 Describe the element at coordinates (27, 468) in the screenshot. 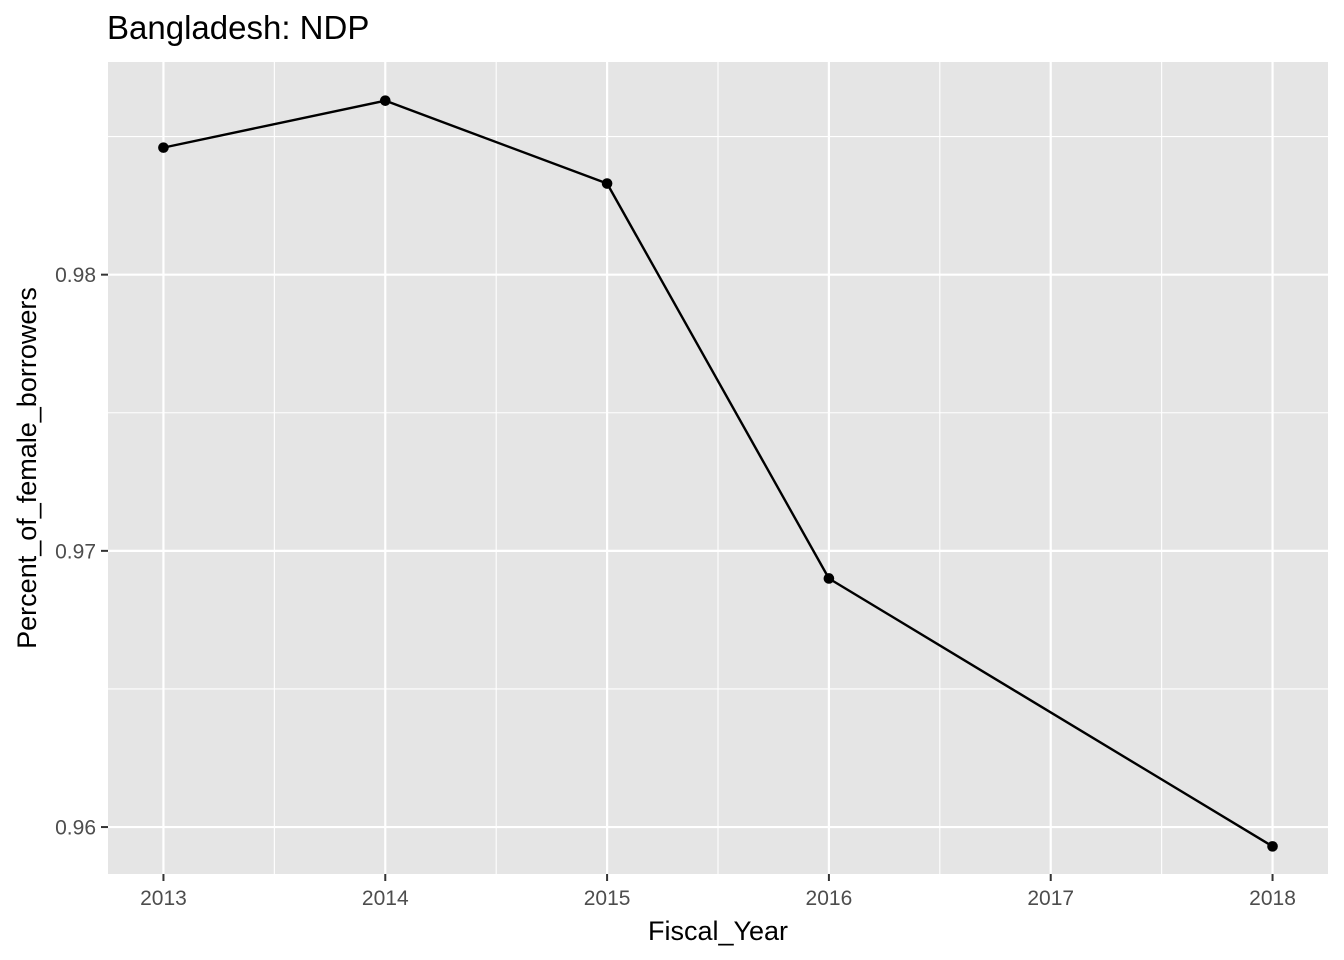

I see `y-axis-title: Percent_of_female_borrowers` at that location.